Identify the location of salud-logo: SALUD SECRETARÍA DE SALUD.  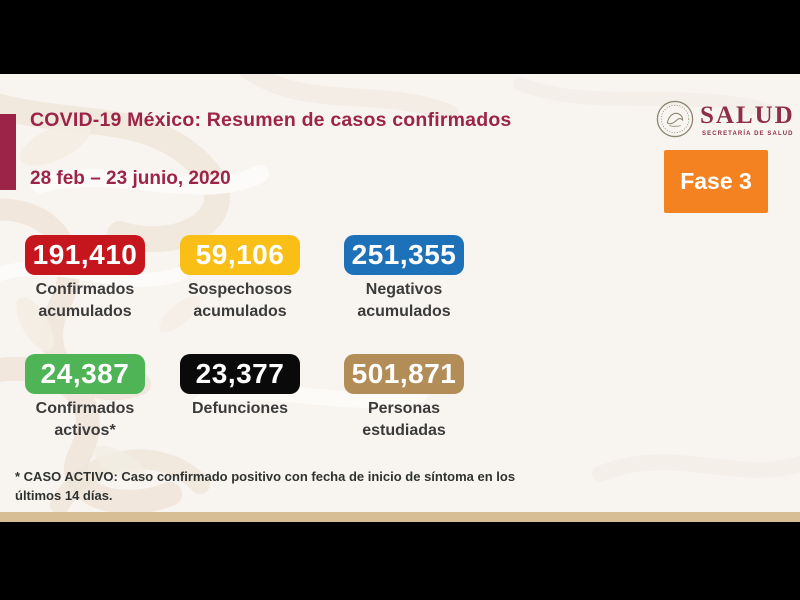
(724, 119).